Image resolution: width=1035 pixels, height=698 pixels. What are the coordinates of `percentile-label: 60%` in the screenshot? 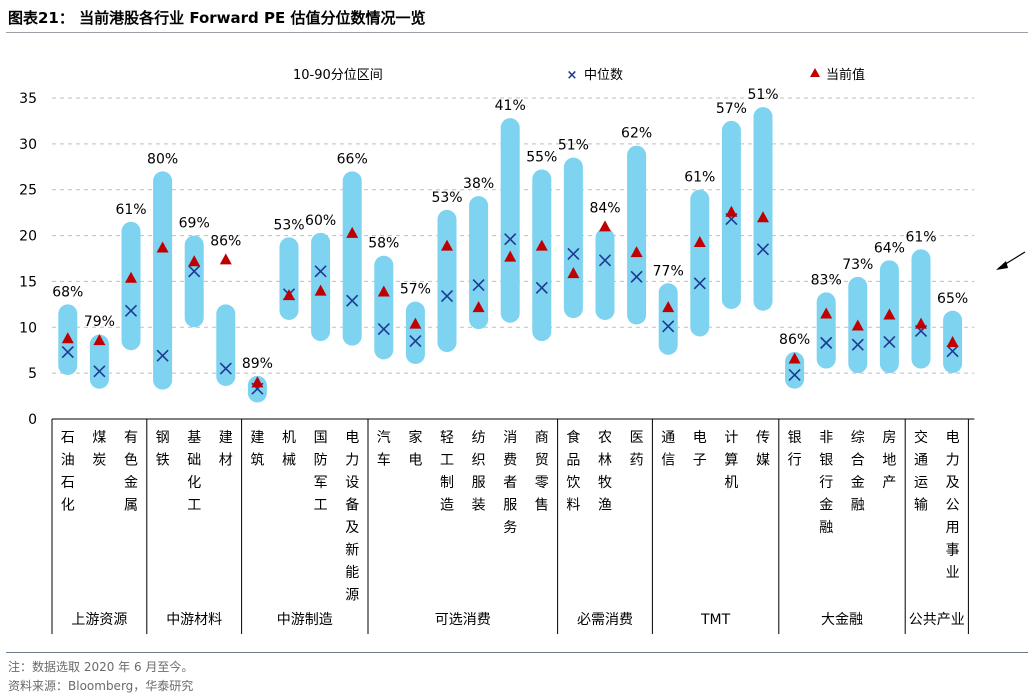 It's located at (320, 221).